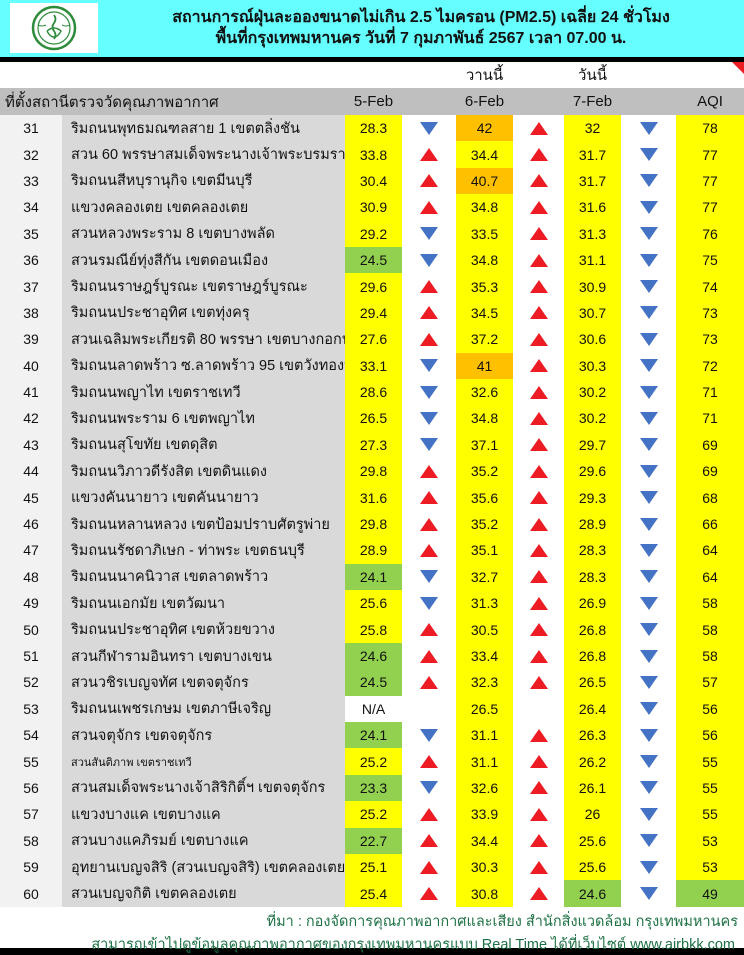 The height and width of the screenshot is (955, 744). Describe the element at coordinates (592, 75) in the screenshot. I see `today-label: วันนี้` at that location.